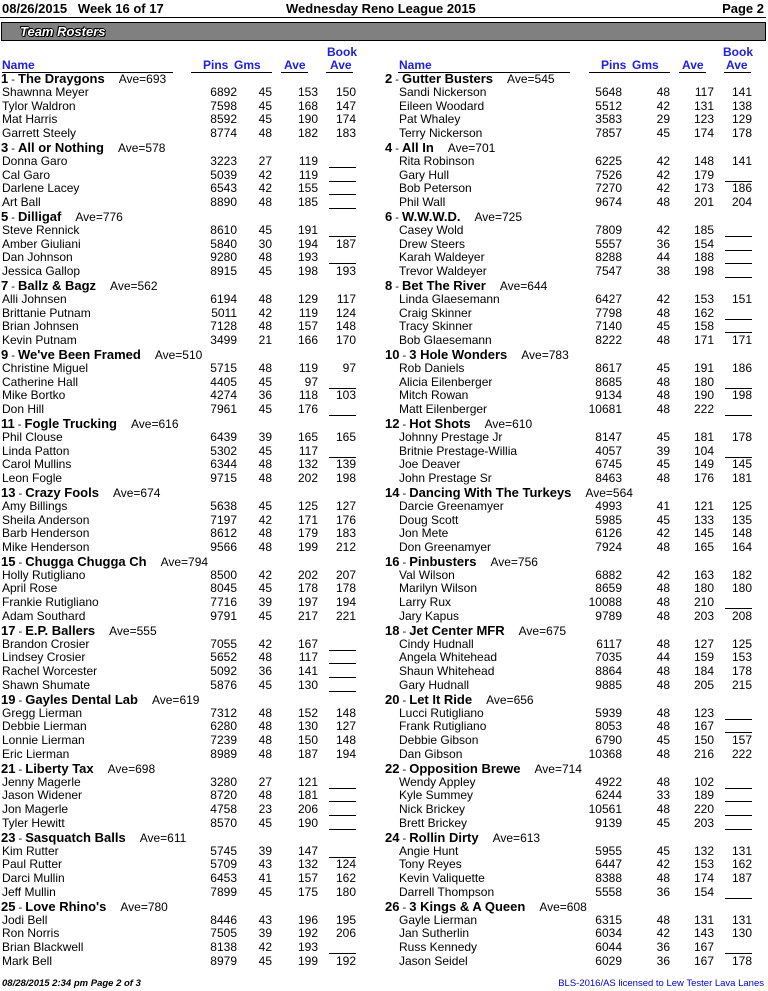 The height and width of the screenshot is (991, 768). Describe the element at coordinates (223, 160) in the screenshot. I see `pins: 3223` at that location.